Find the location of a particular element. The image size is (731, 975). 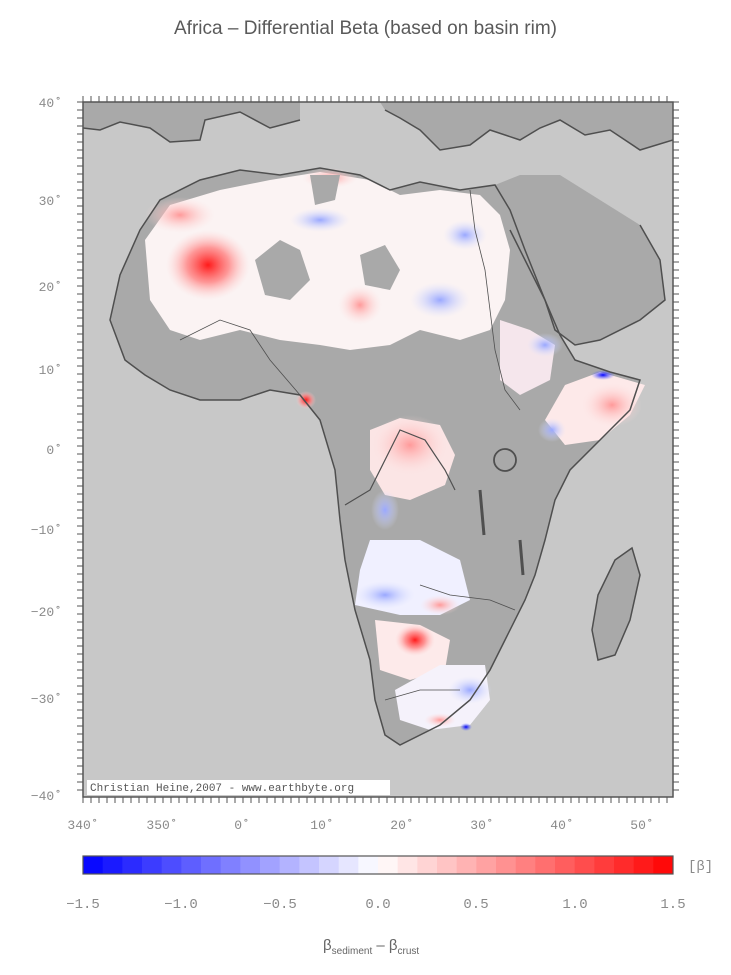

lake-tanganyika is located at coordinates (482, 512).